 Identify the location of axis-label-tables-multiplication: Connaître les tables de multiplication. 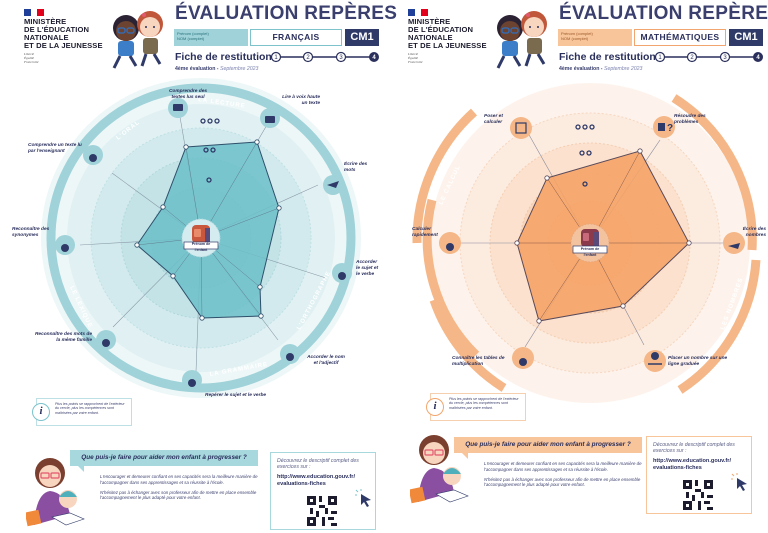
(478, 361).